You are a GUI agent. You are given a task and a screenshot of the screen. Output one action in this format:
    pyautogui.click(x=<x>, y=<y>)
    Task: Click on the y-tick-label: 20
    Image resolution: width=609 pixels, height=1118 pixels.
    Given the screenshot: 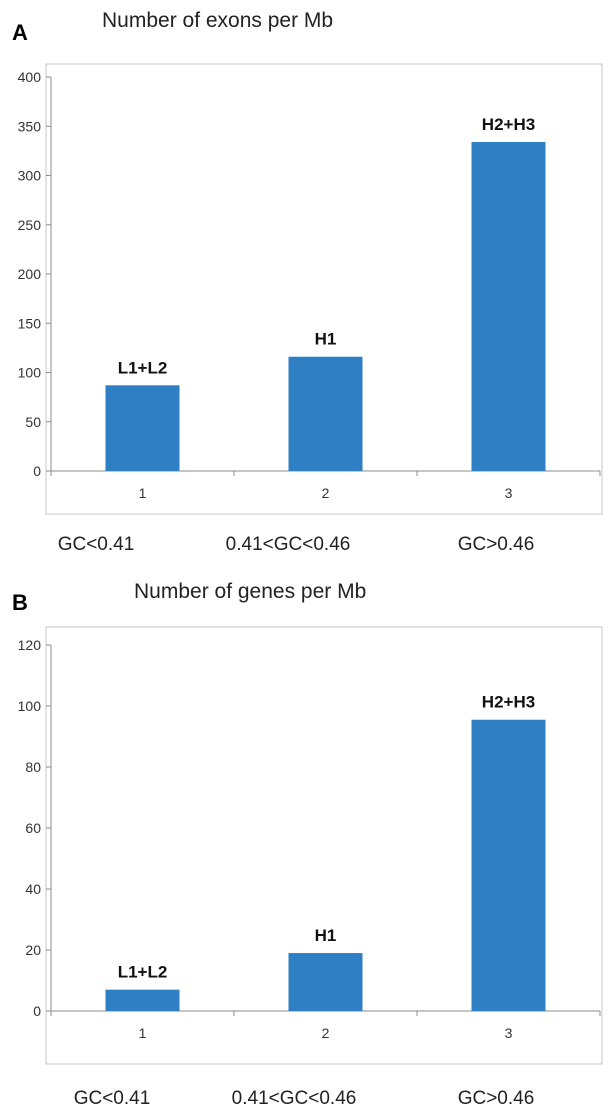 What is the action you would take?
    pyautogui.click(x=33, y=950)
    